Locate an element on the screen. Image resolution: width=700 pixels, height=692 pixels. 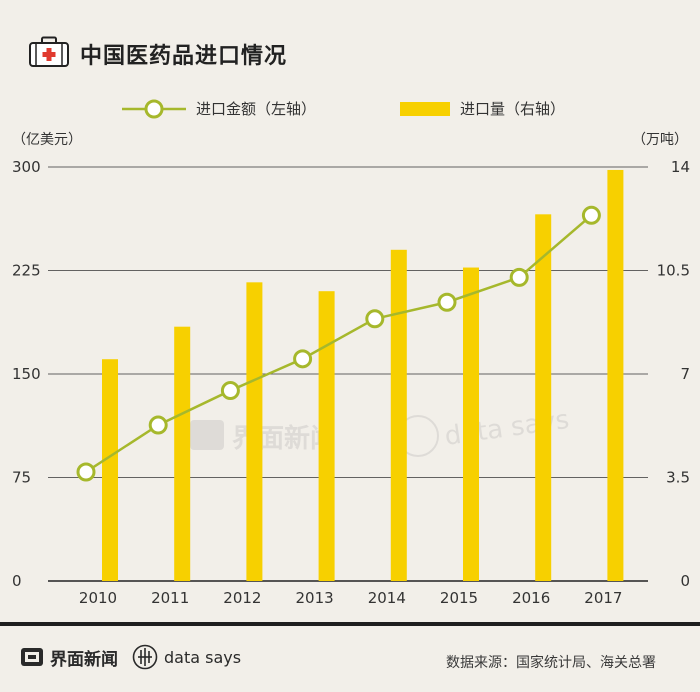
x-tick-label: 2017 is located at coordinates (603, 598).